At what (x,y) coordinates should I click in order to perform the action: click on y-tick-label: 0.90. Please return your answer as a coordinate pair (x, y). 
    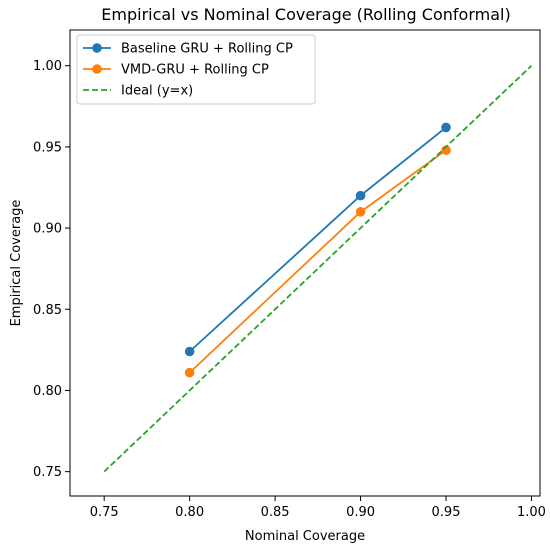
    Looking at the image, I should click on (47, 229).